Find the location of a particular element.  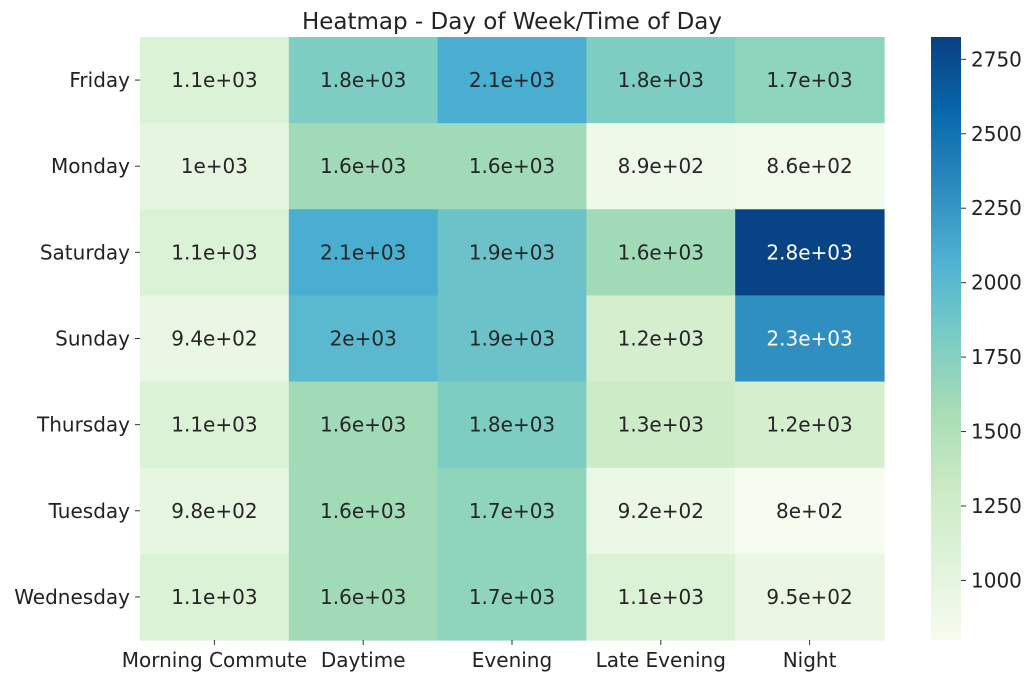

colorbar-tick-label-5: 2250 is located at coordinates (996, 208).